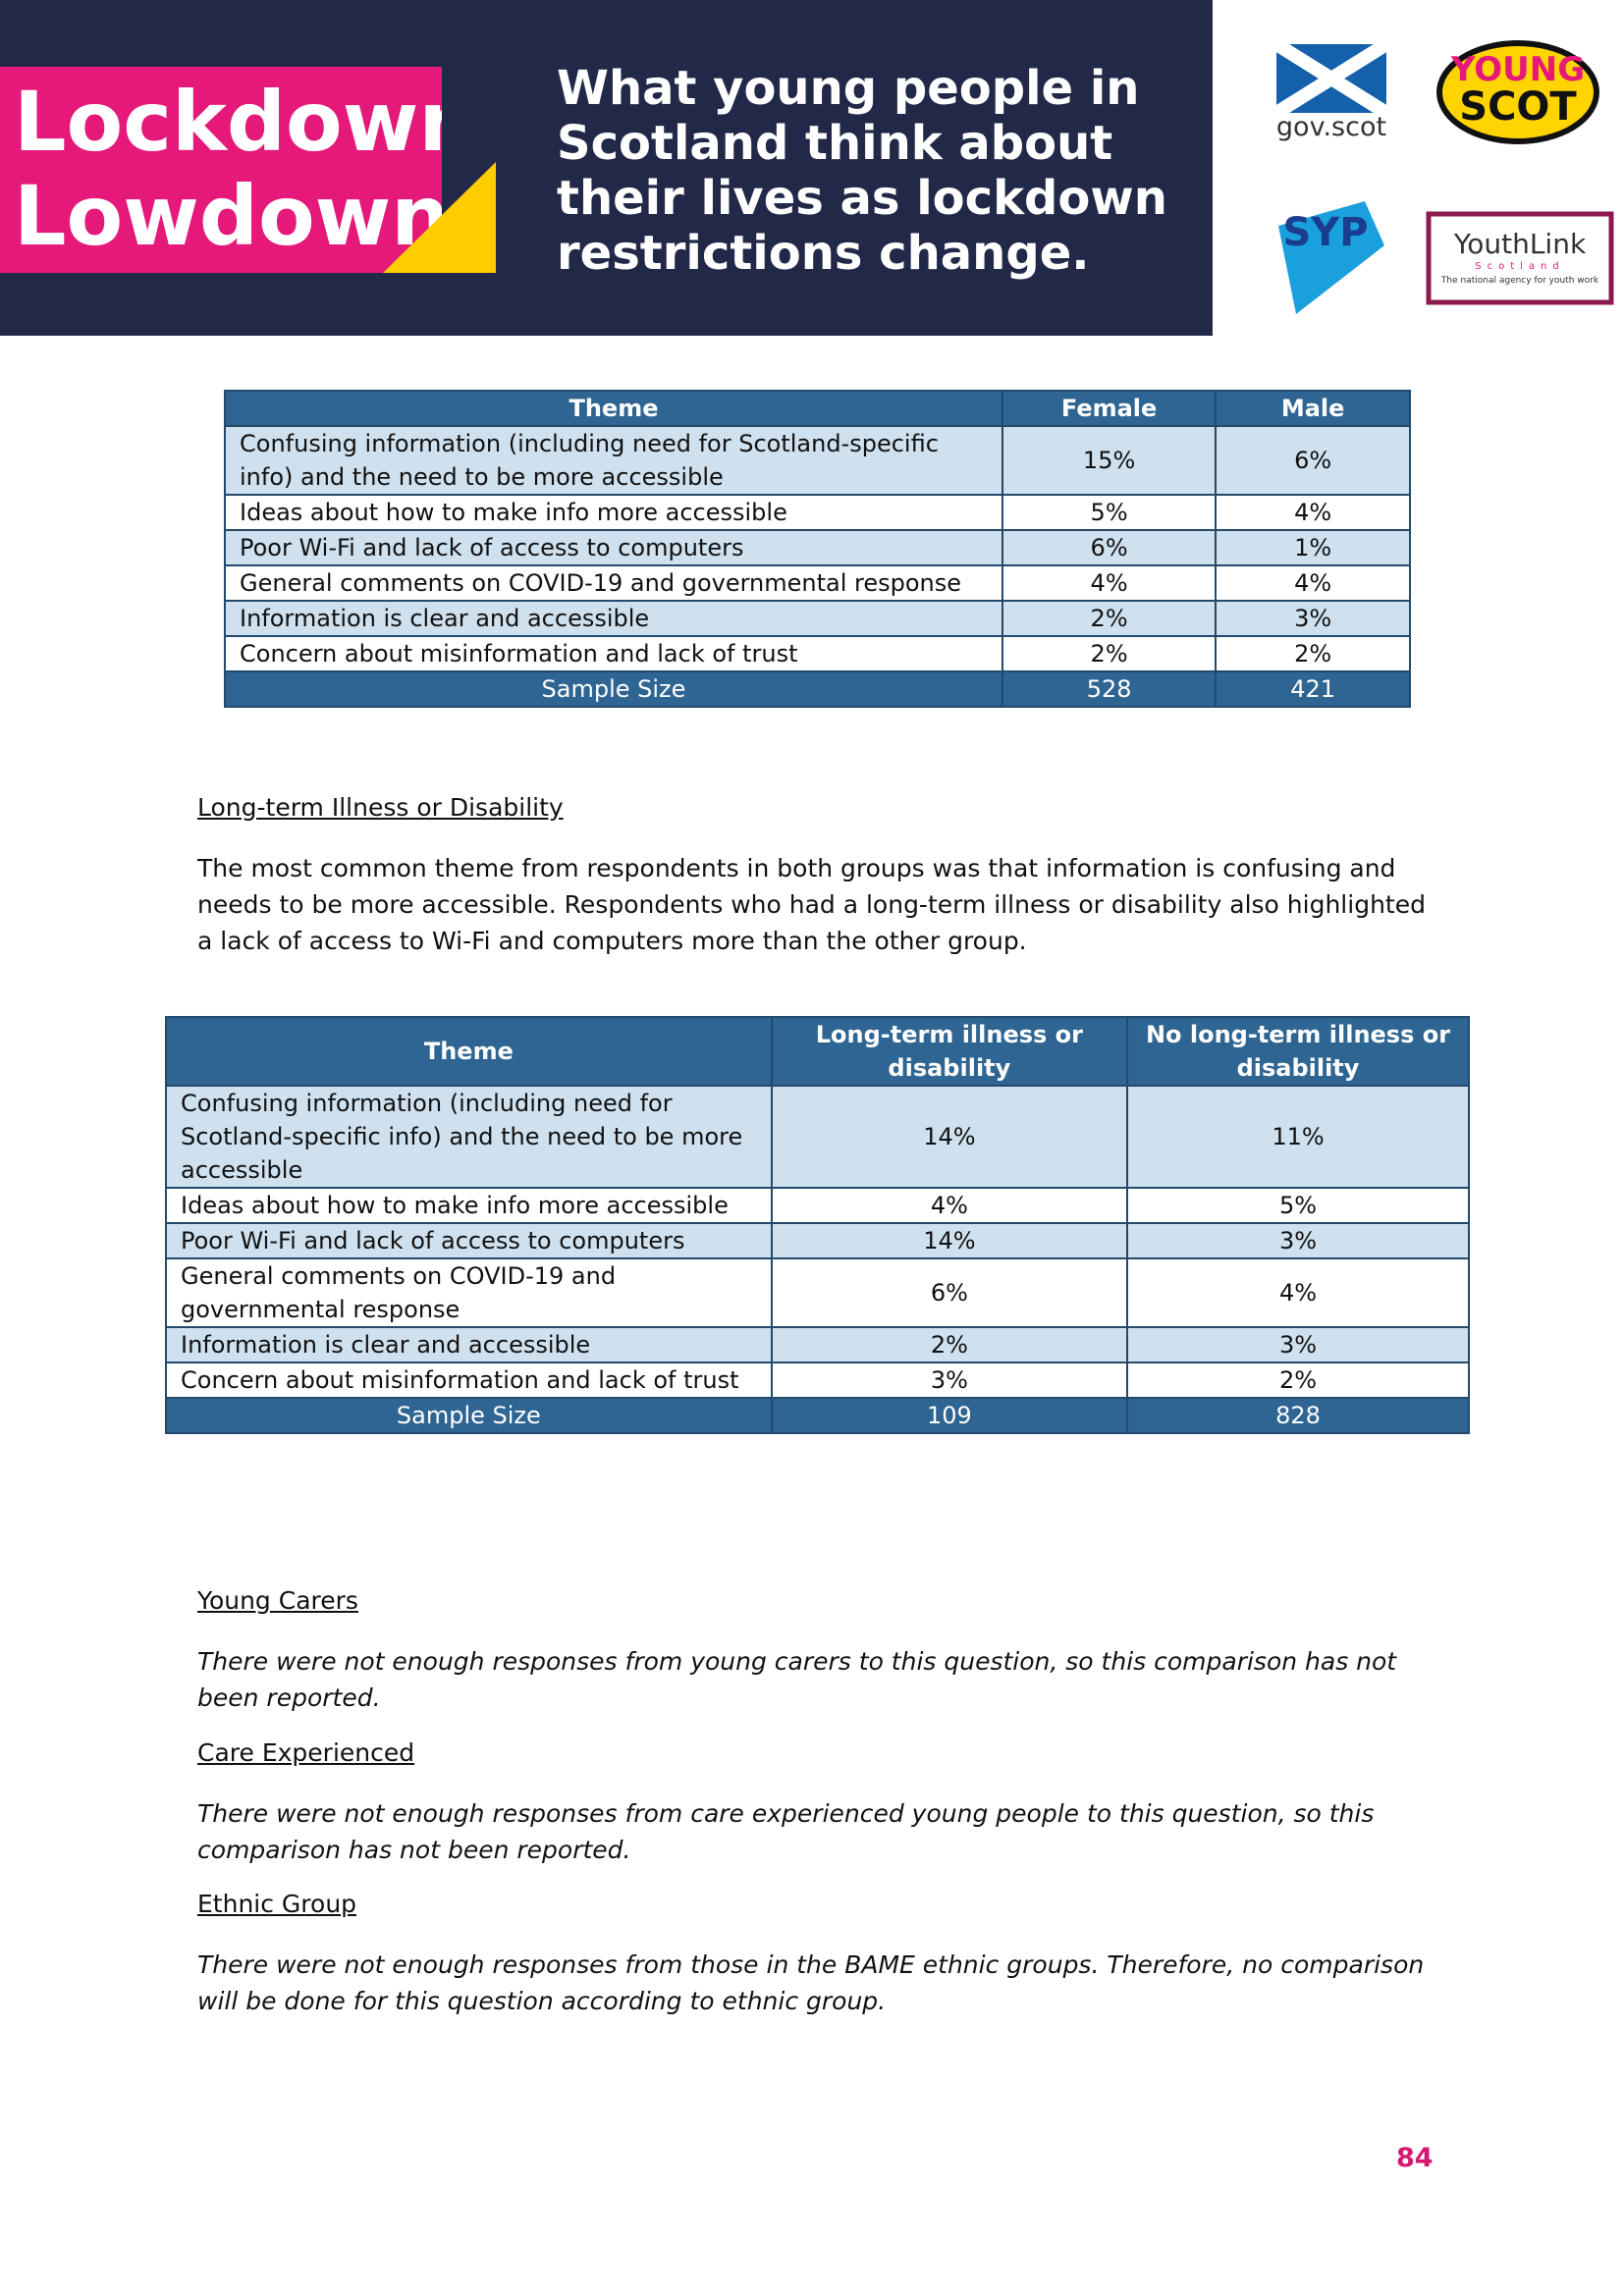 The height and width of the screenshot is (2296, 1624). What do you see at coordinates (1331, 127) in the screenshot?
I see `logo-text: gov.scot` at bounding box center [1331, 127].